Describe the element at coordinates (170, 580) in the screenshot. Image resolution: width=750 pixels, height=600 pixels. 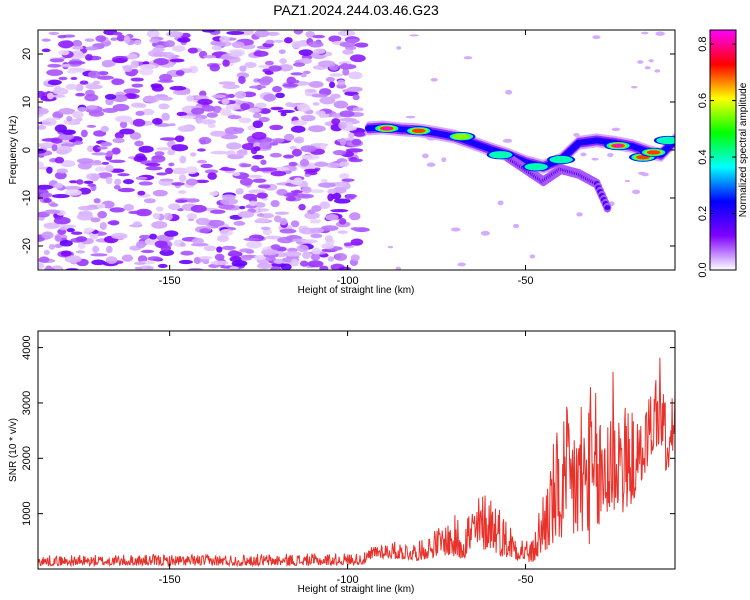
I see `x-tick-label: -150` at that location.